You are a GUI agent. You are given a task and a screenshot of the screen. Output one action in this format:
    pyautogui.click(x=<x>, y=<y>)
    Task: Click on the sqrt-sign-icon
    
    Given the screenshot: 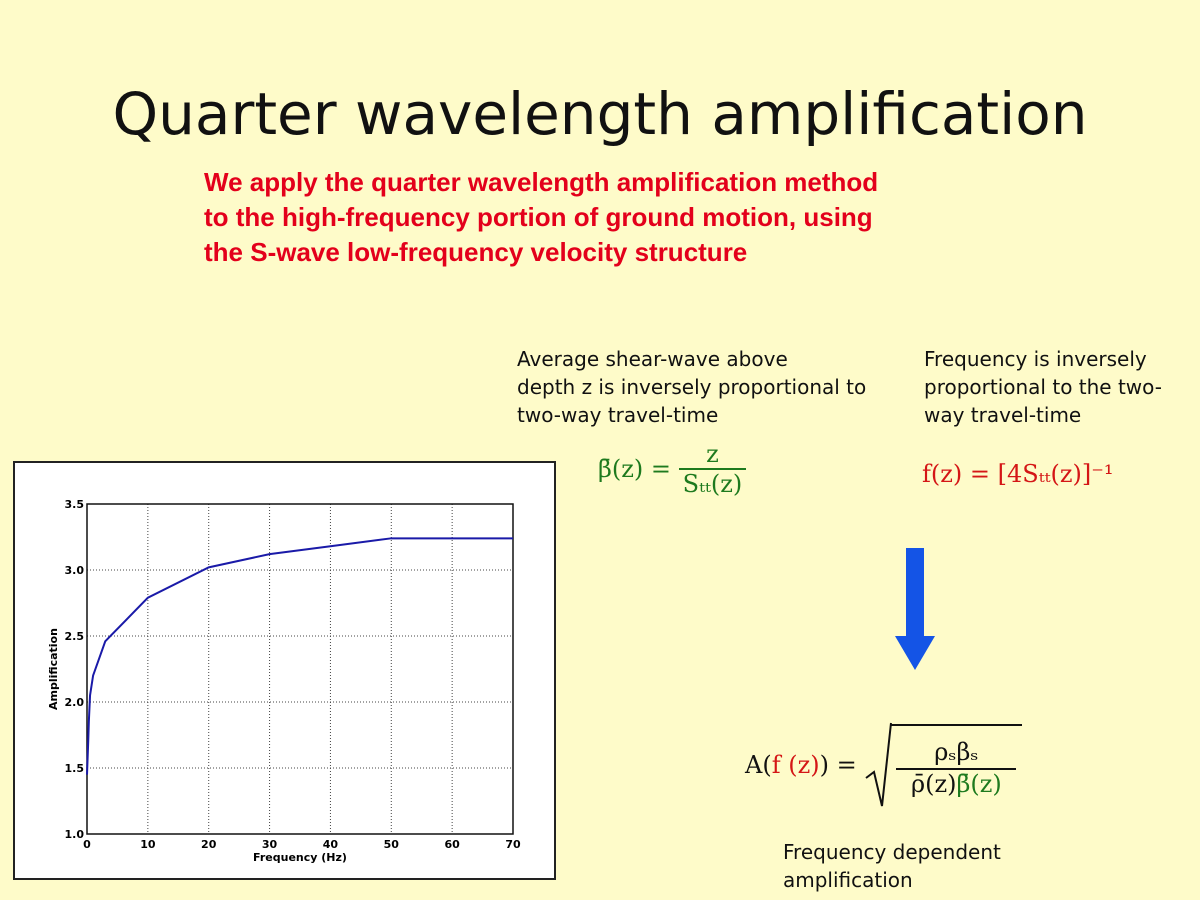 What is the action you would take?
    pyautogui.click(x=879, y=764)
    